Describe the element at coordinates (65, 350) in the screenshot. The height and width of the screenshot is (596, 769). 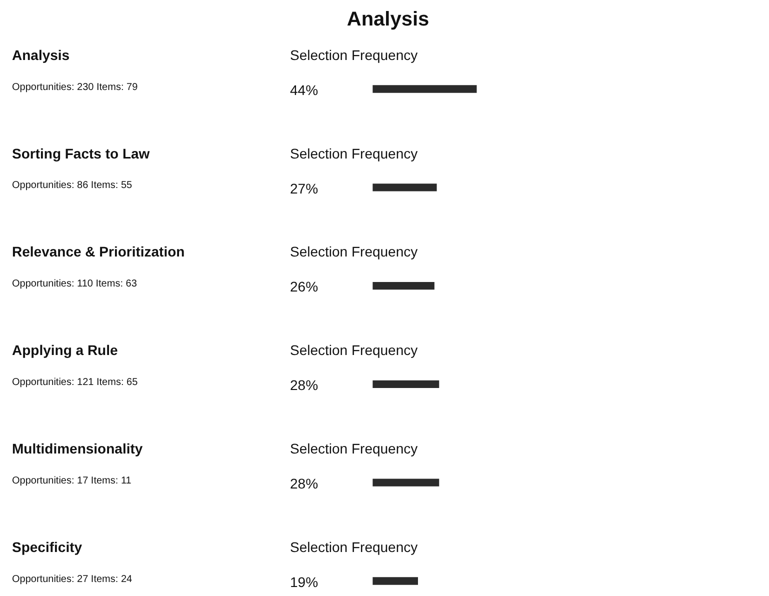
I see `y-tick-label: Applying a Rule` at that location.